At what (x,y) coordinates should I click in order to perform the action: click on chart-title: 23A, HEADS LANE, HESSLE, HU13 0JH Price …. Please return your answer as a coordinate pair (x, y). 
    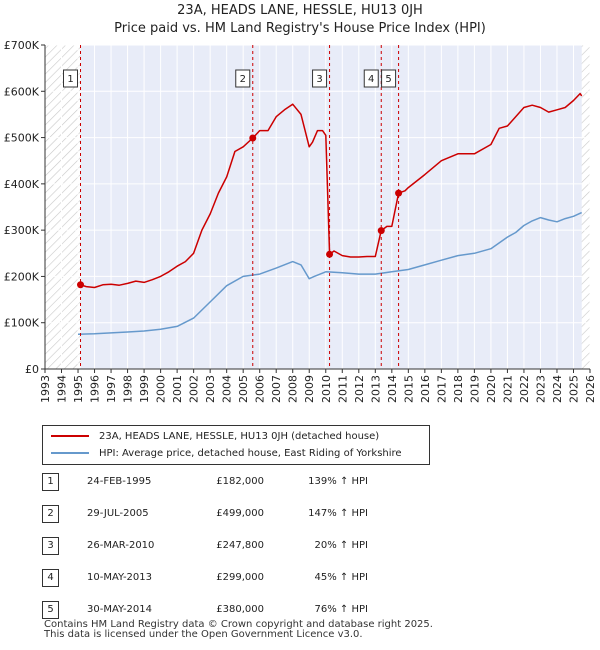
    Looking at the image, I should click on (300, 20).